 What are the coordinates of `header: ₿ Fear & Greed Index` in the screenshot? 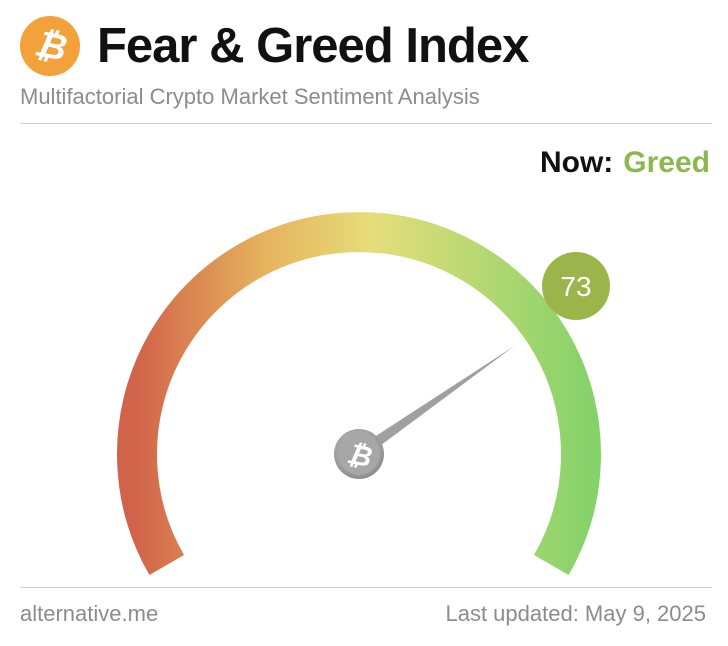 It's located at (366, 47).